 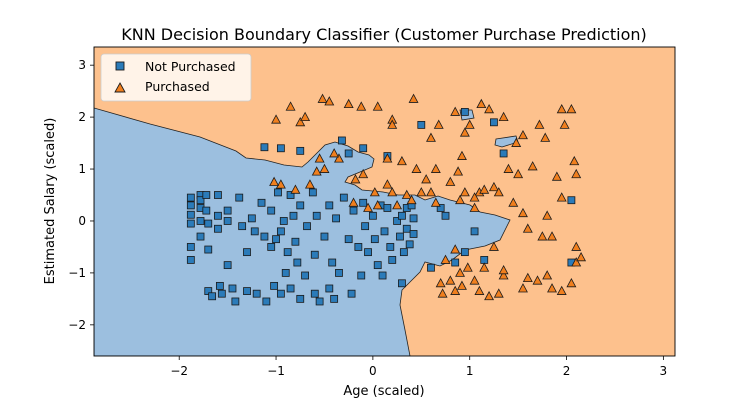 What do you see at coordinates (82, 169) in the screenshot?
I see `y-tick-label: 1` at bounding box center [82, 169].